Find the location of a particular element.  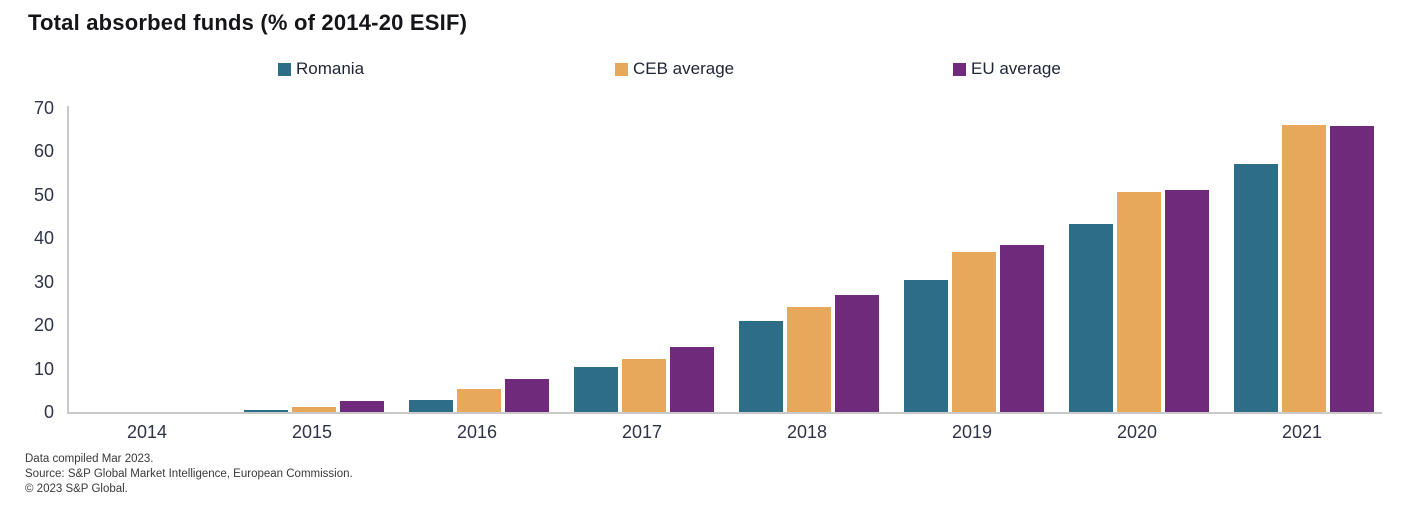

x-tick-label-2019: 2019 is located at coordinates (972, 432).